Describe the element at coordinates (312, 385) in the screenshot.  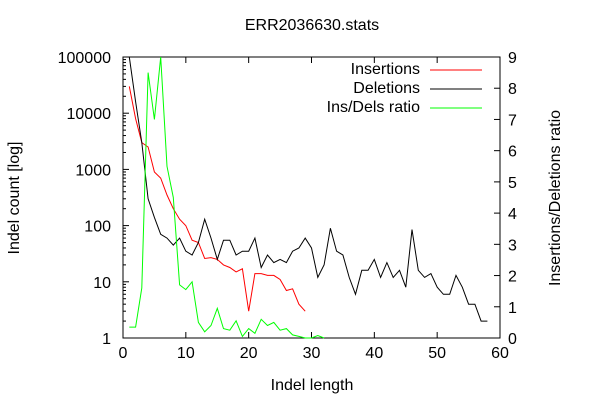
I see `x-axis-label: Indel length` at that location.